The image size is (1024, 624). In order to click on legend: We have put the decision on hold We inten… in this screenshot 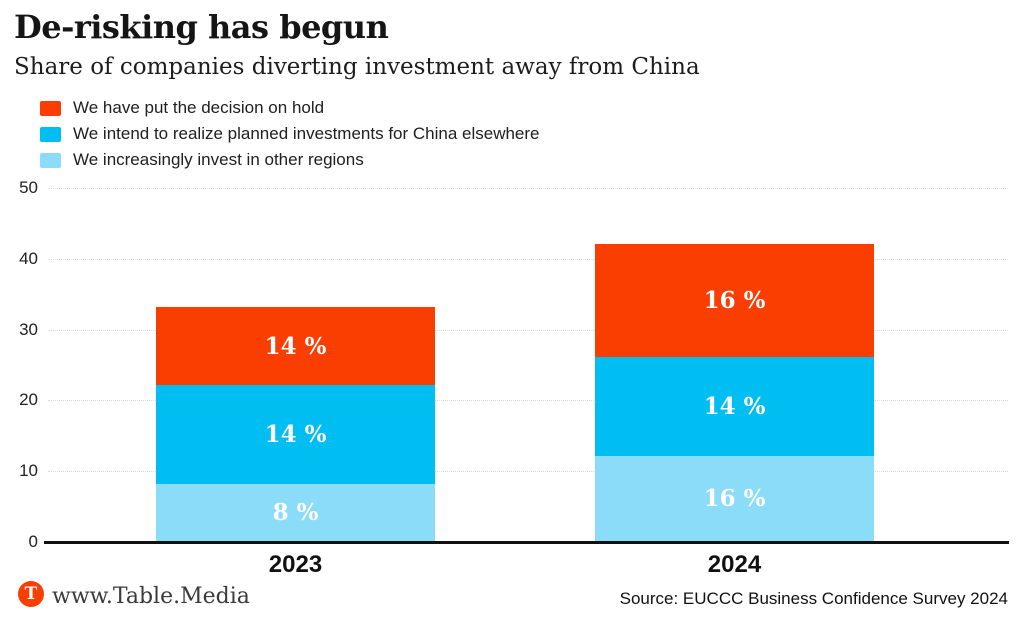, I will do `click(290, 134)`.